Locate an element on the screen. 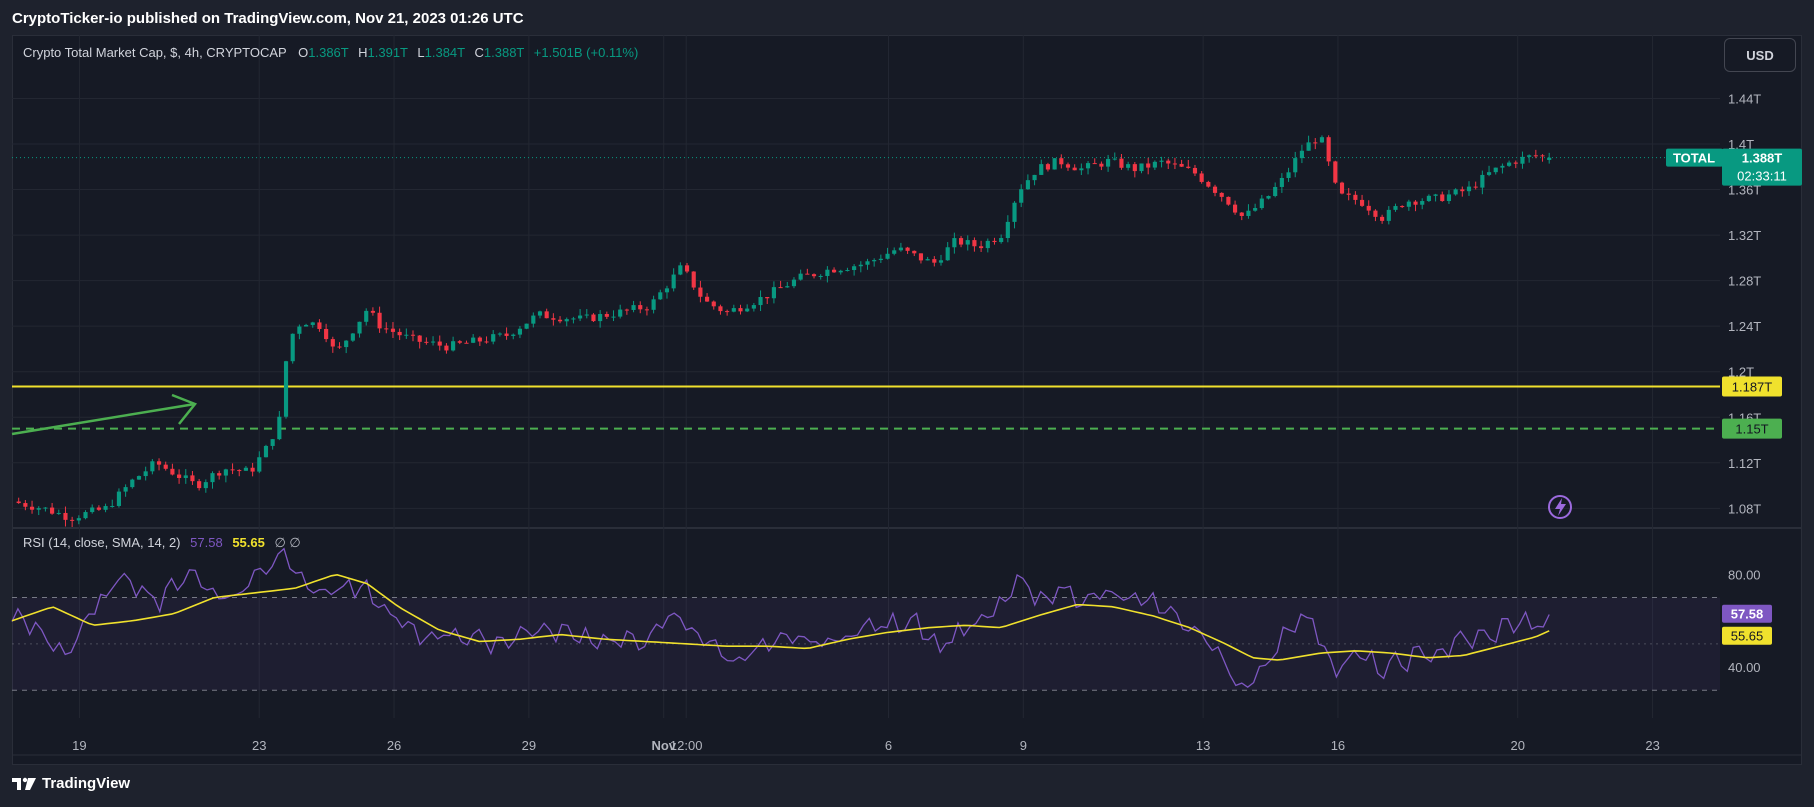 This screenshot has width=1814, height=807. time-tick-label: 13 is located at coordinates (1203, 745).